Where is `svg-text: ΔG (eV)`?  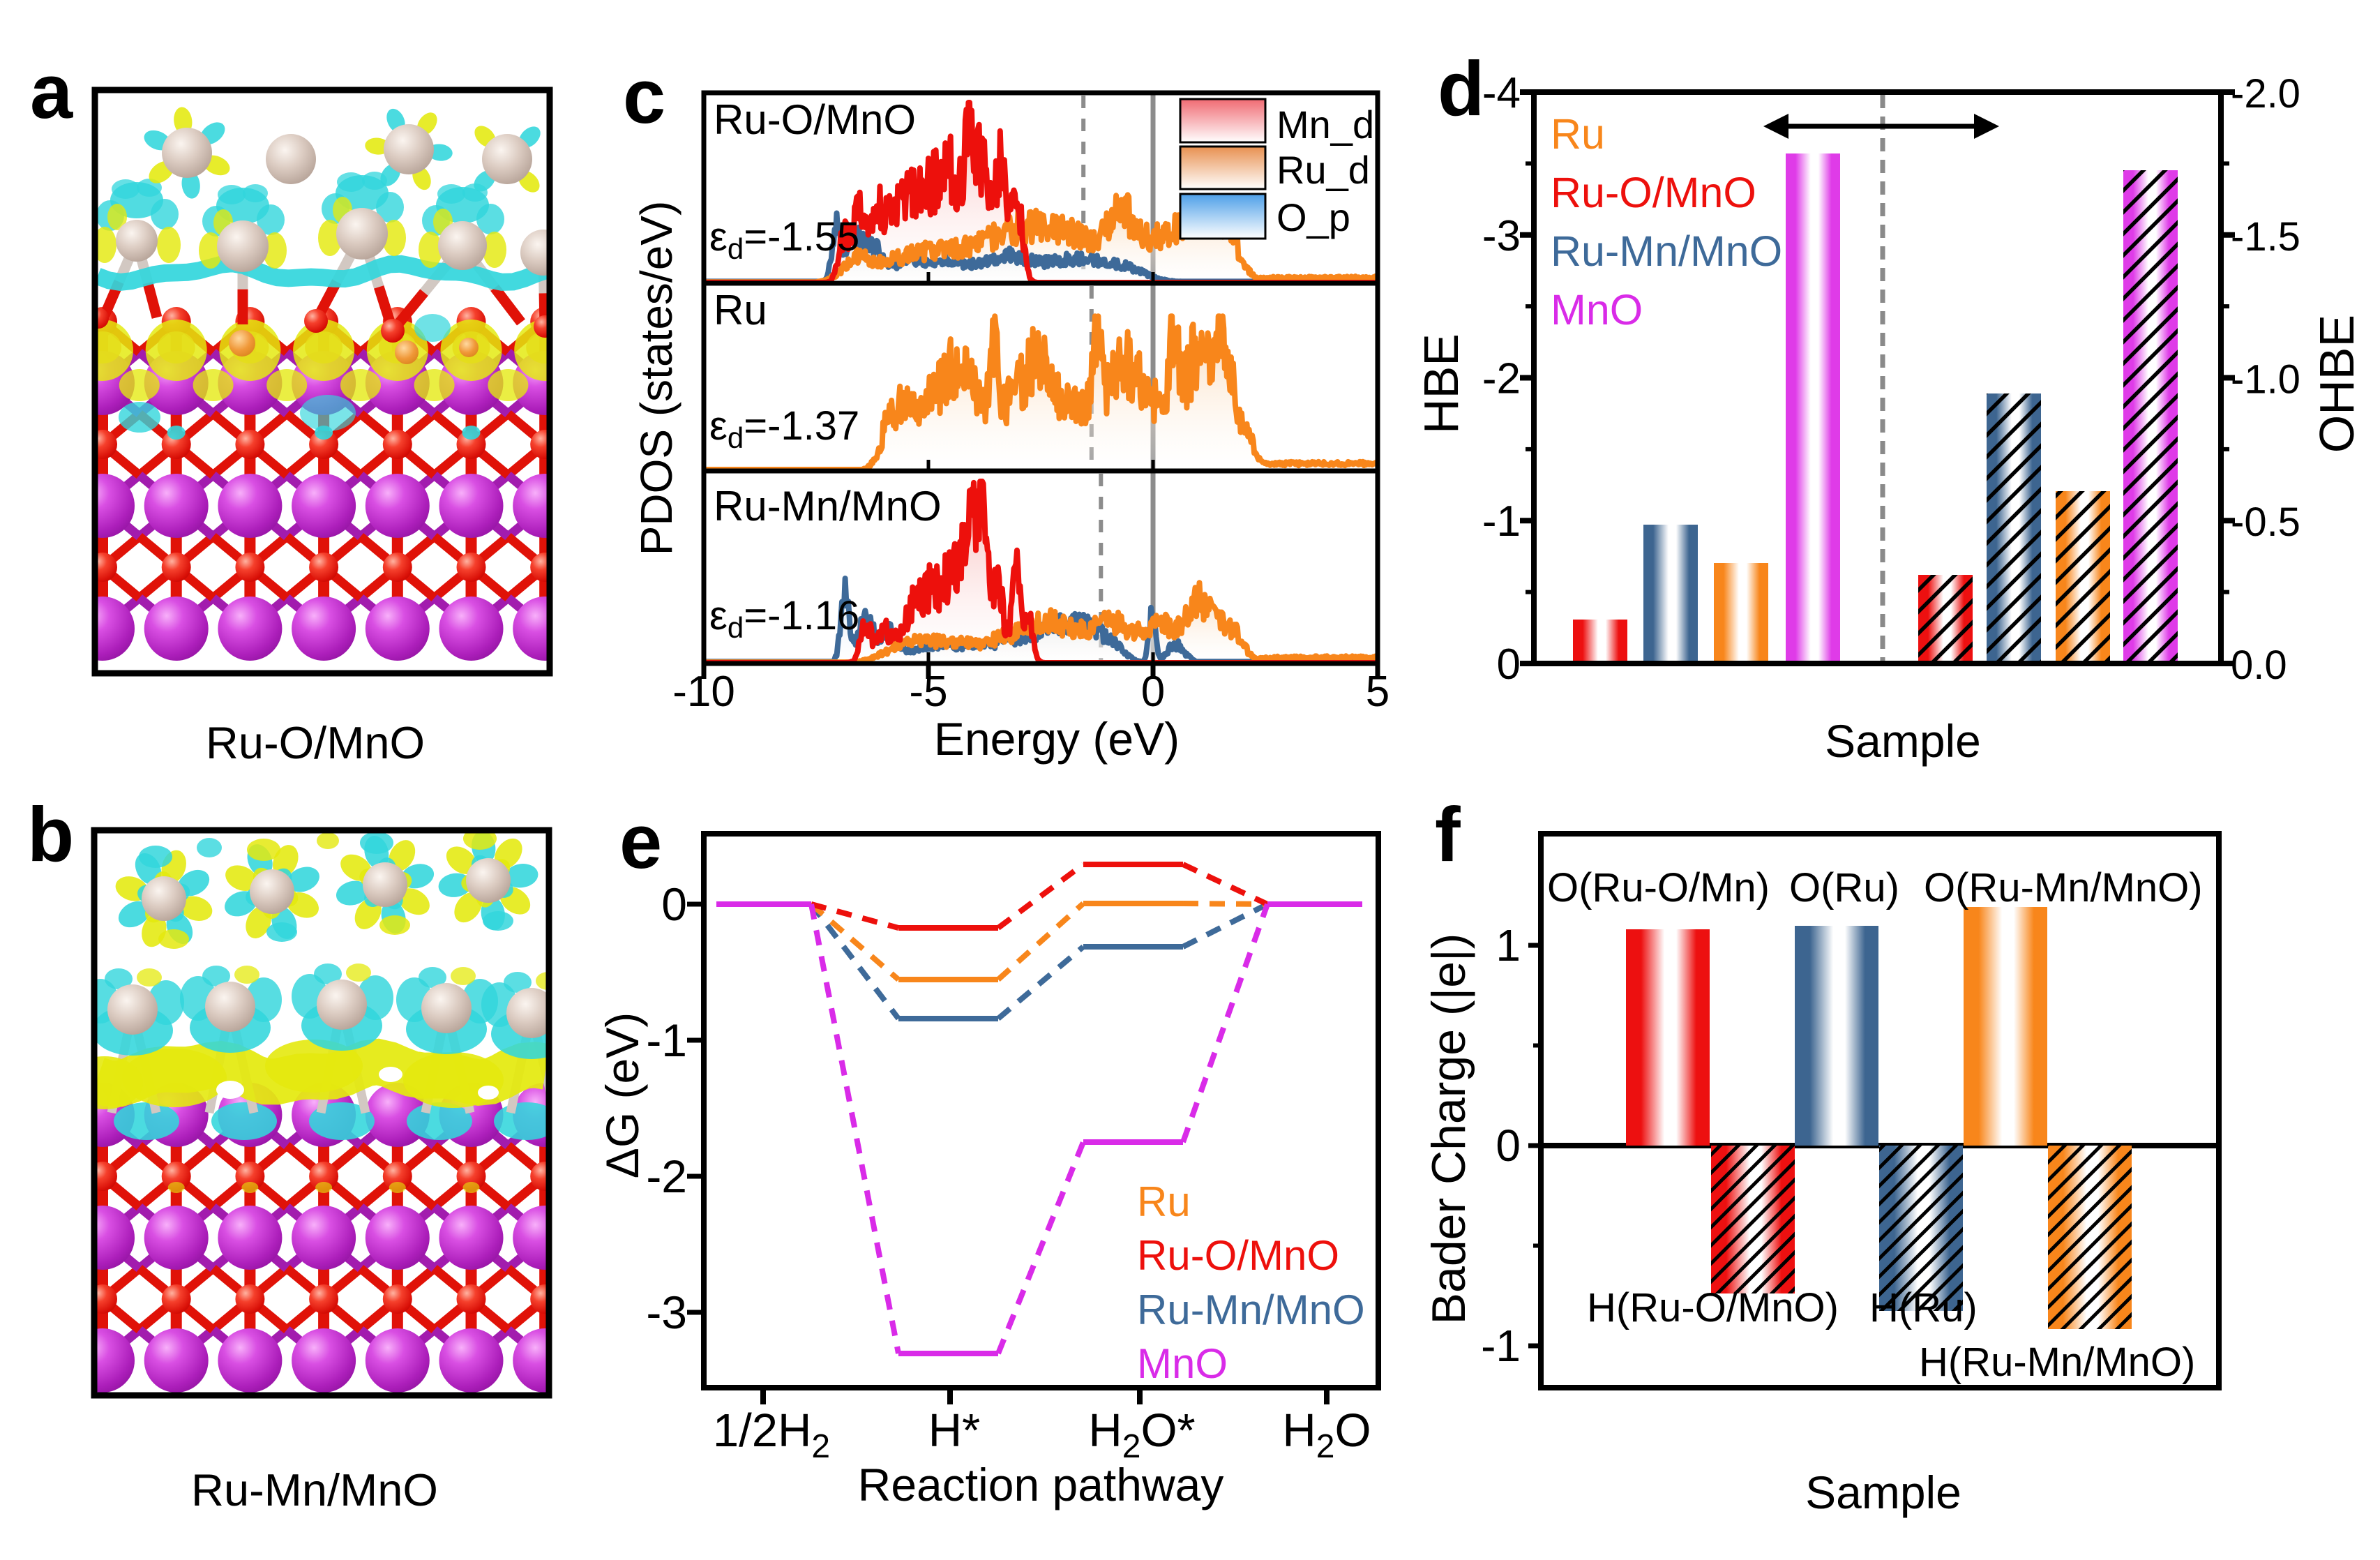
svg-text: ΔG (eV) is located at coordinates (622, 1095).